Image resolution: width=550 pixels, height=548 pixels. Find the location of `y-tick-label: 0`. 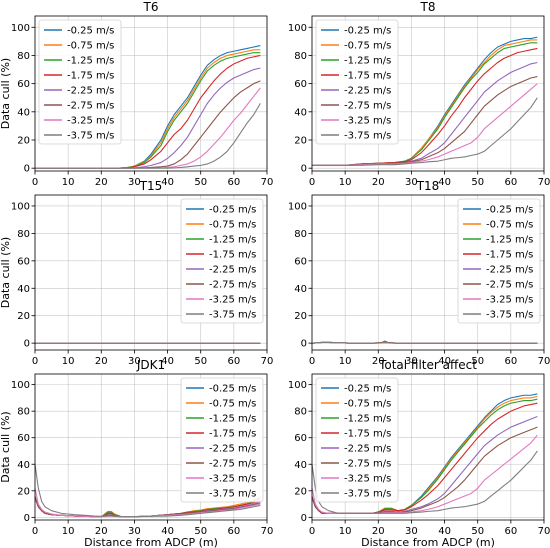

y-tick-label: 0 is located at coordinates (304, 344).